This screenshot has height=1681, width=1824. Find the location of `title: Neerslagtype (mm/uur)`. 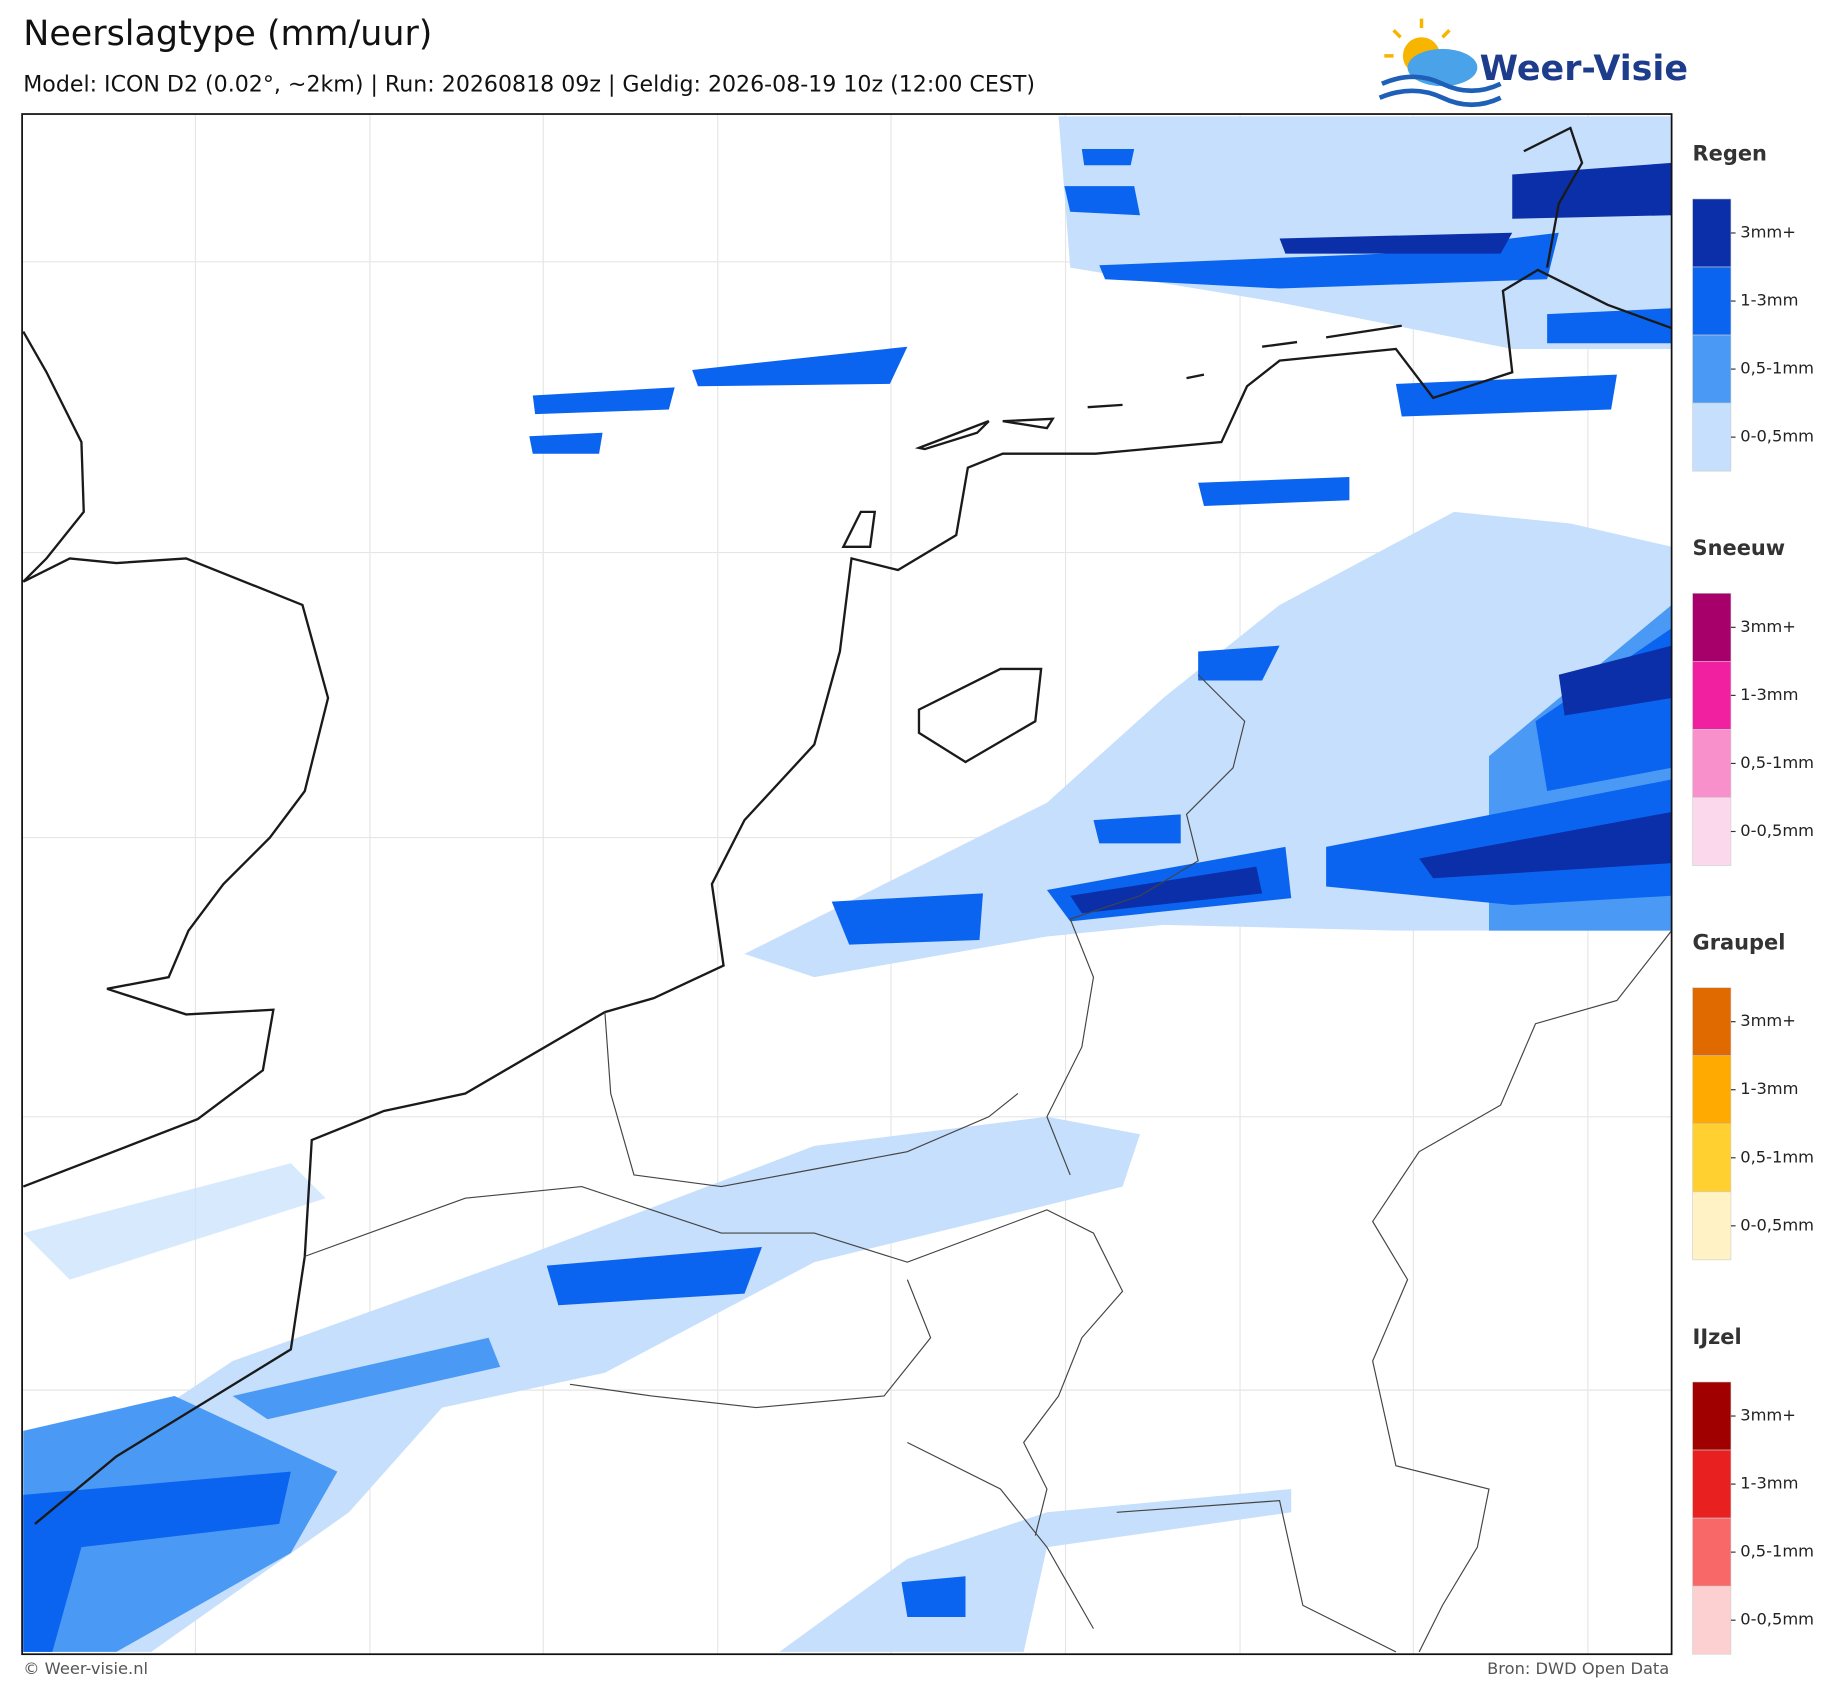

title: Neerslagtype (mm/uur) is located at coordinates (227, 34).